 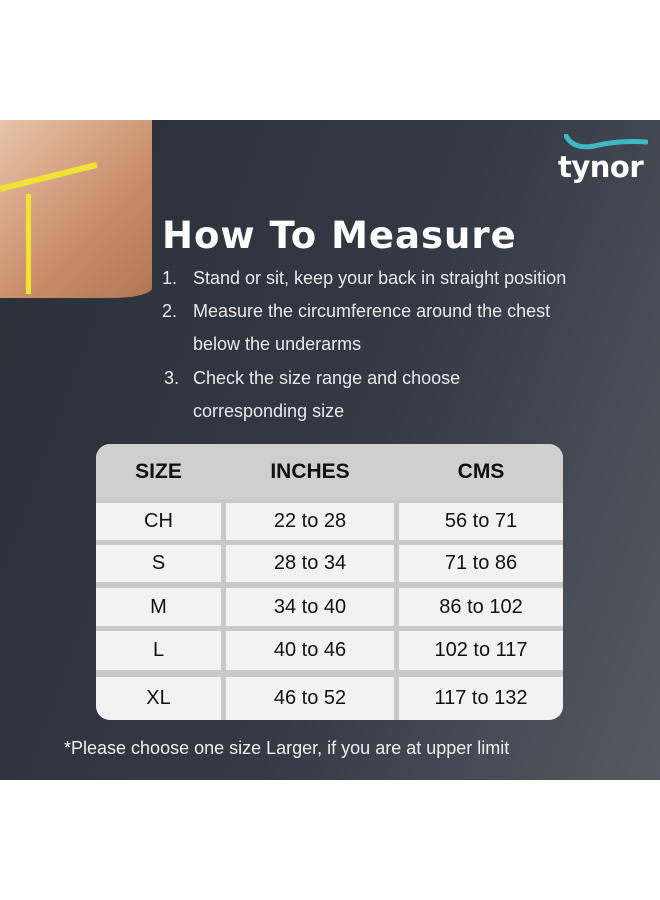 I want to click on page-title: How To Measure, so click(x=339, y=235).